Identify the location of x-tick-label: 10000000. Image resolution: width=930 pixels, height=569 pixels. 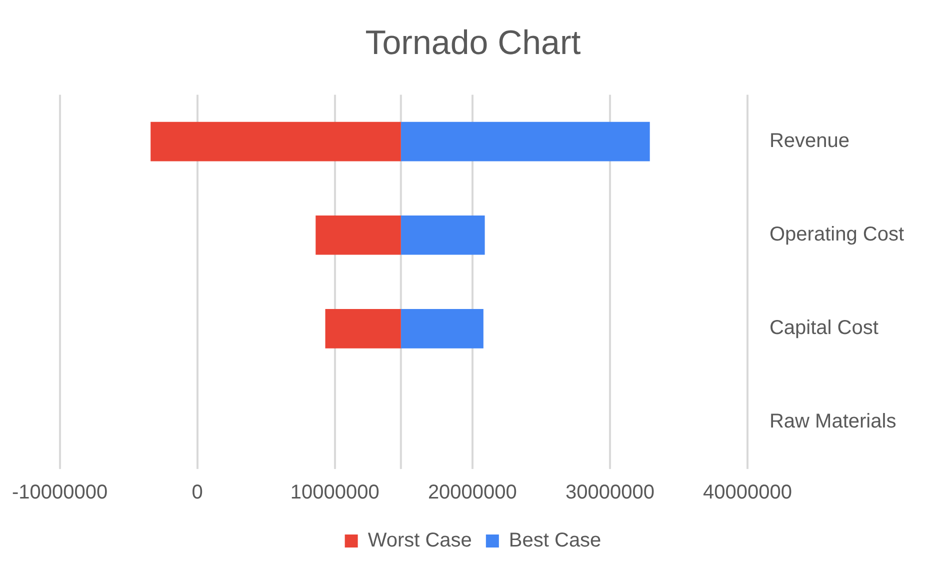
(335, 493).